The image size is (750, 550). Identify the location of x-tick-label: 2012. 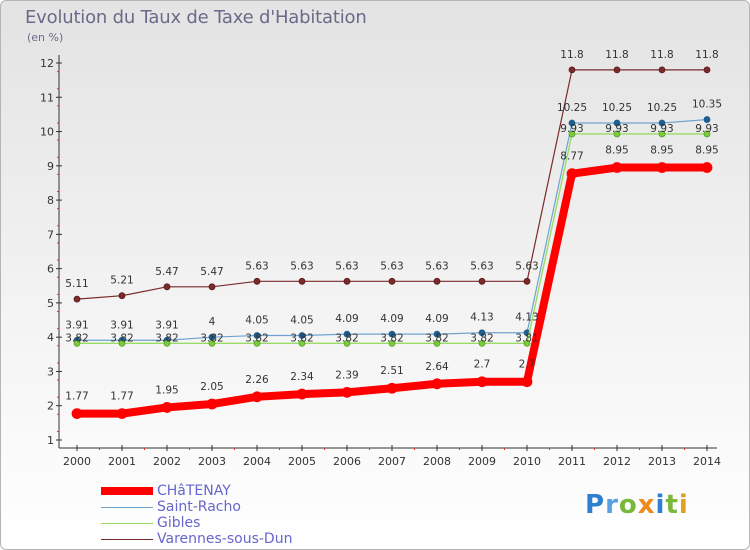
(617, 461).